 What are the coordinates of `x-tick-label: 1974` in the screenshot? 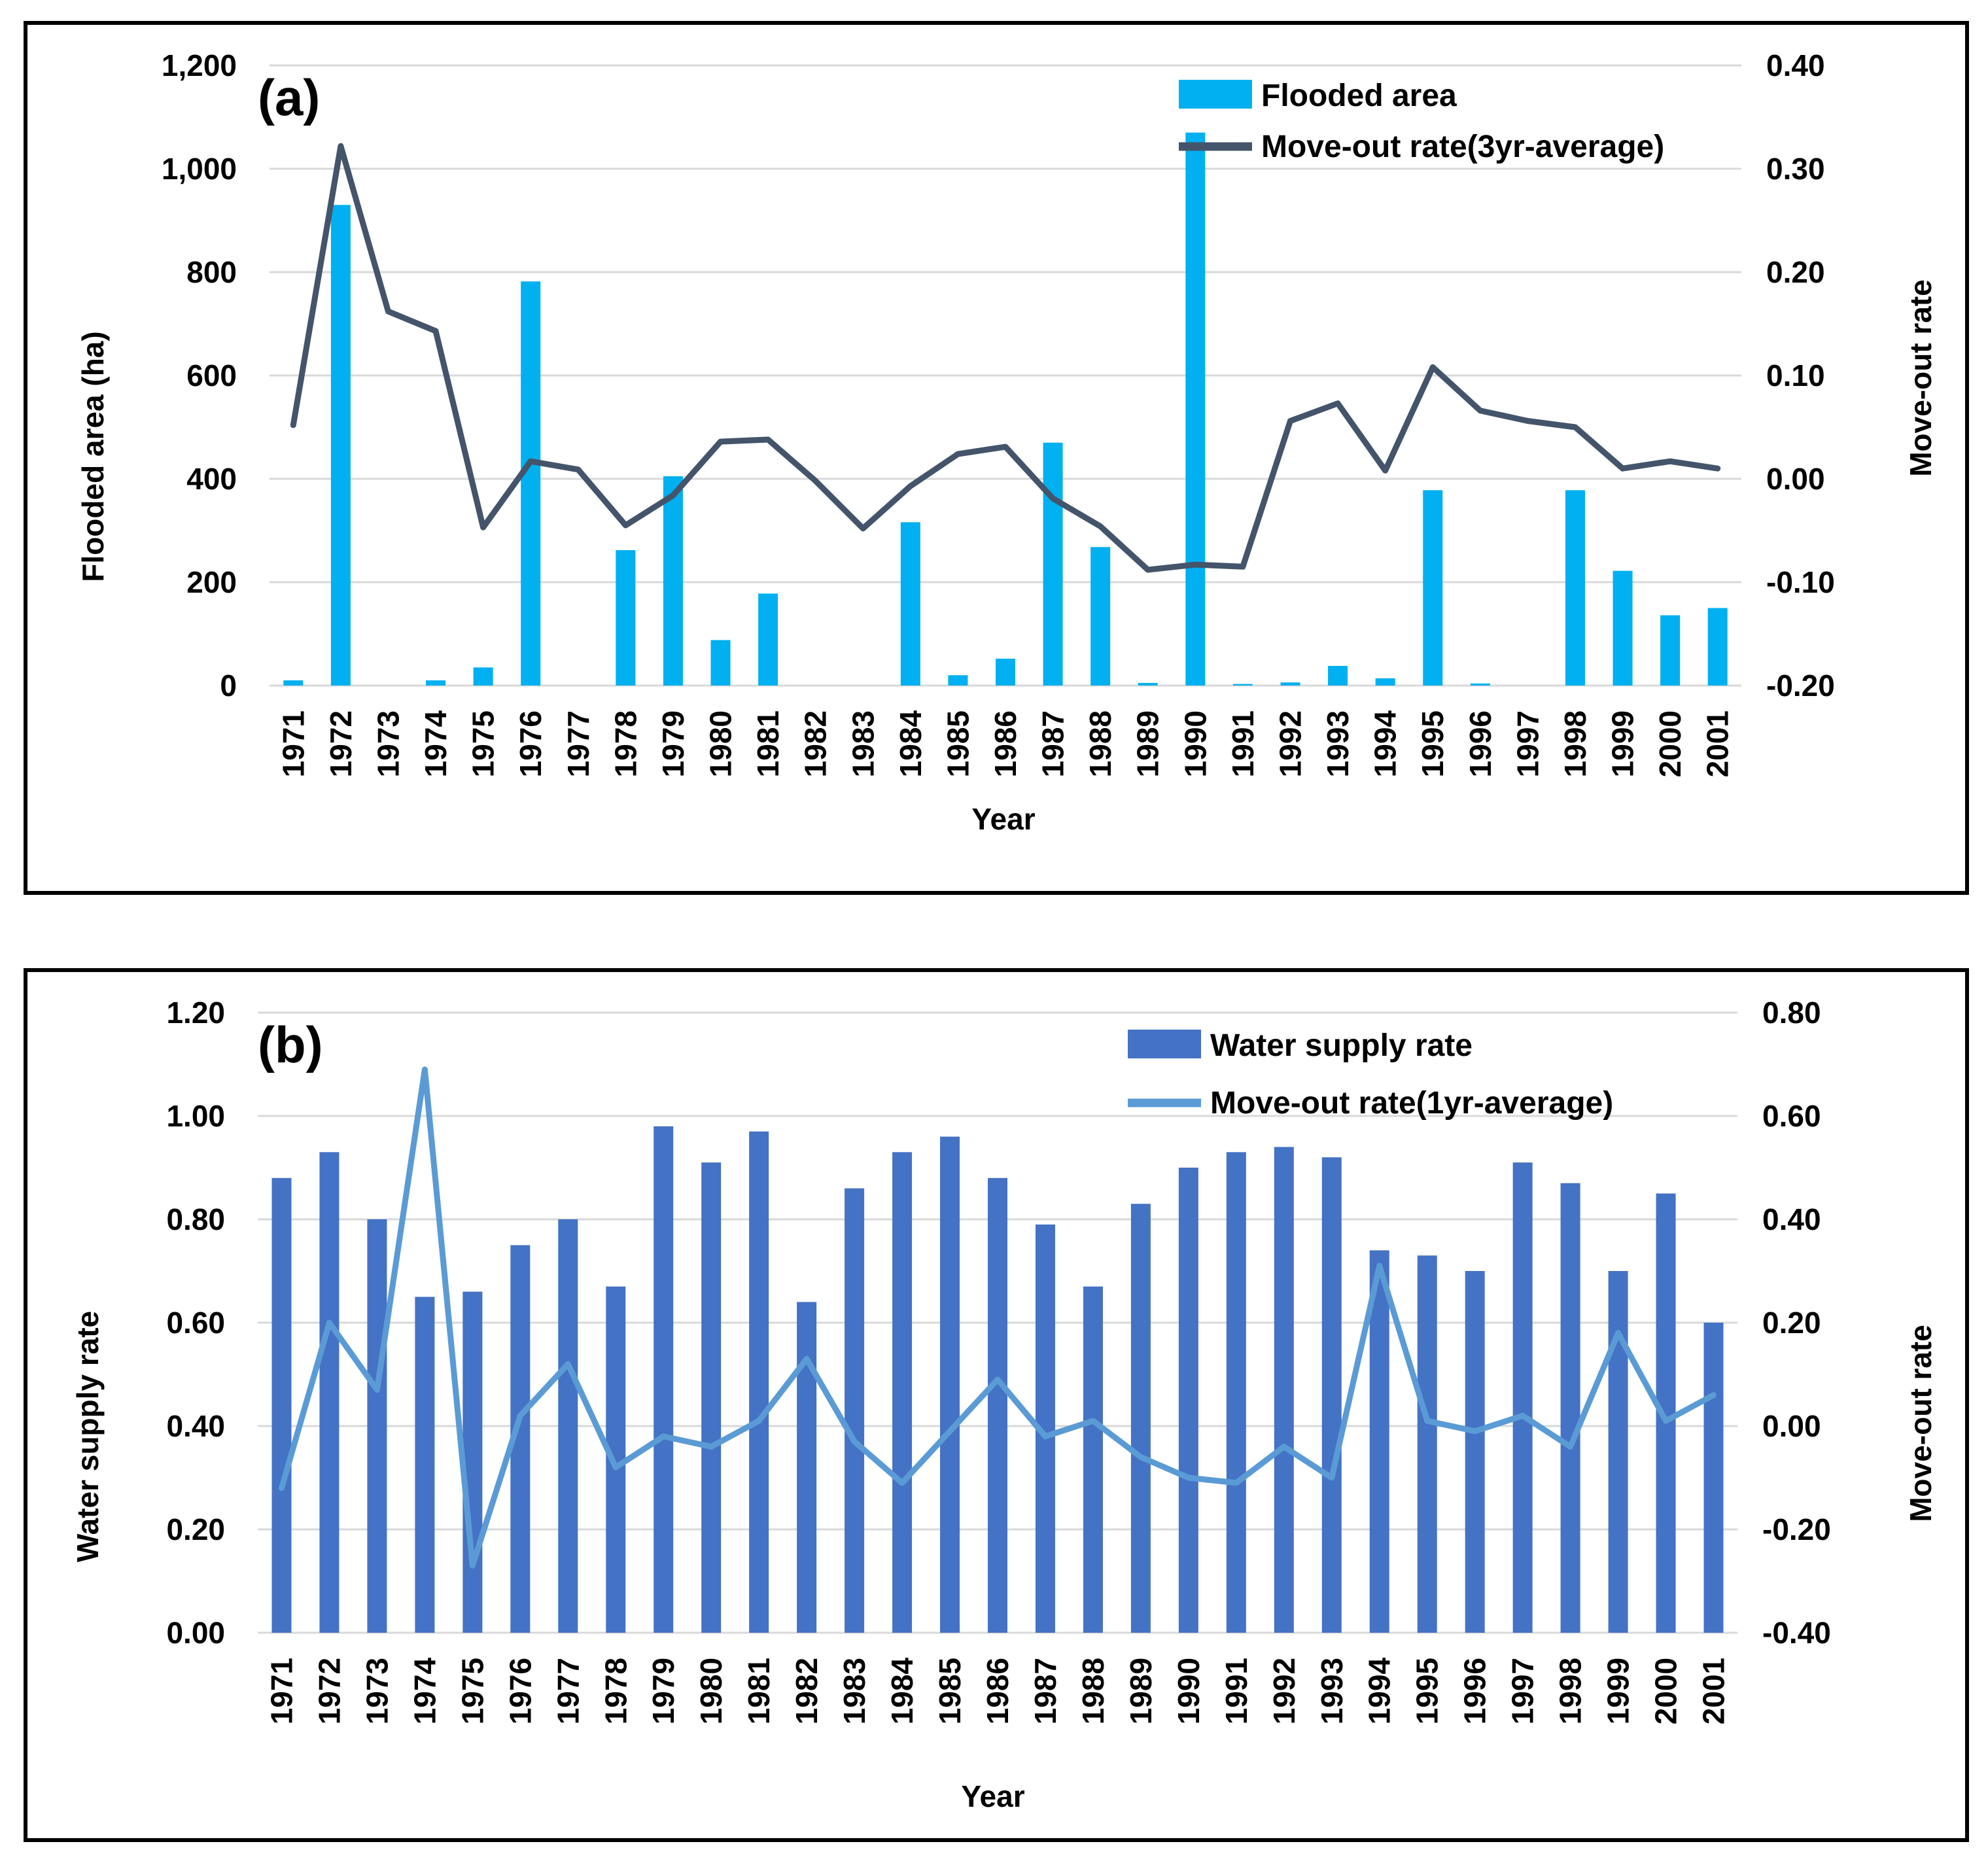 It's located at (425, 1691).